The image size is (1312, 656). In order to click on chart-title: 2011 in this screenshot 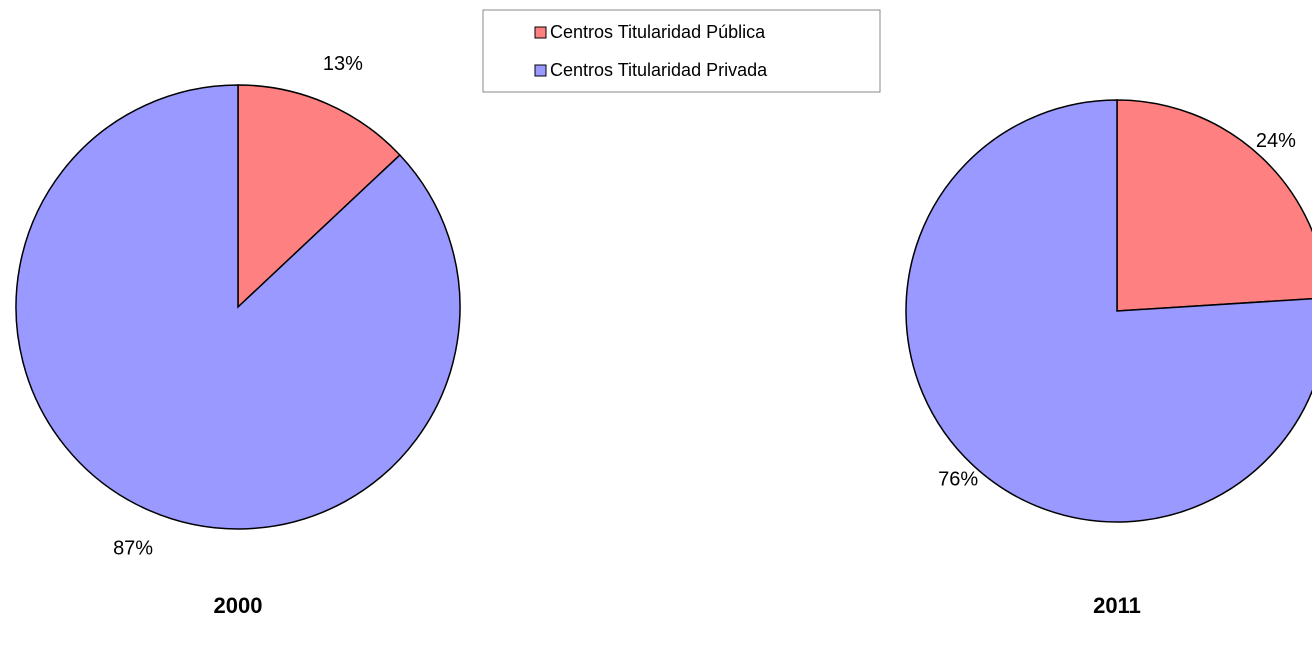, I will do `click(1117, 605)`.